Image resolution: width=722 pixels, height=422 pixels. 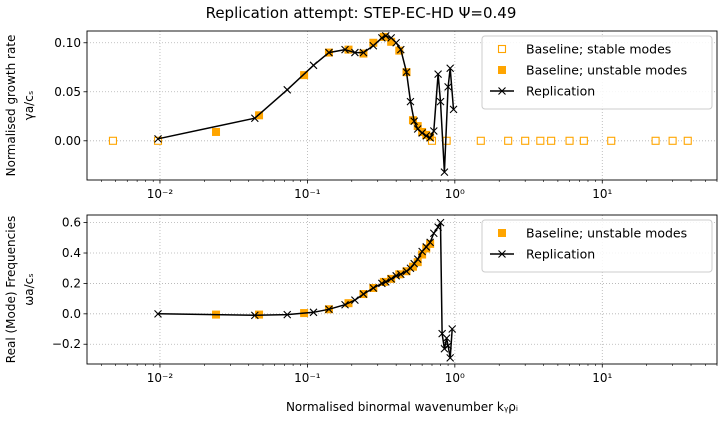 What do you see at coordinates (361, 13) in the screenshot?
I see `figure-title: Replication attempt: STEP-EC-HD Ψ=0.49` at bounding box center [361, 13].